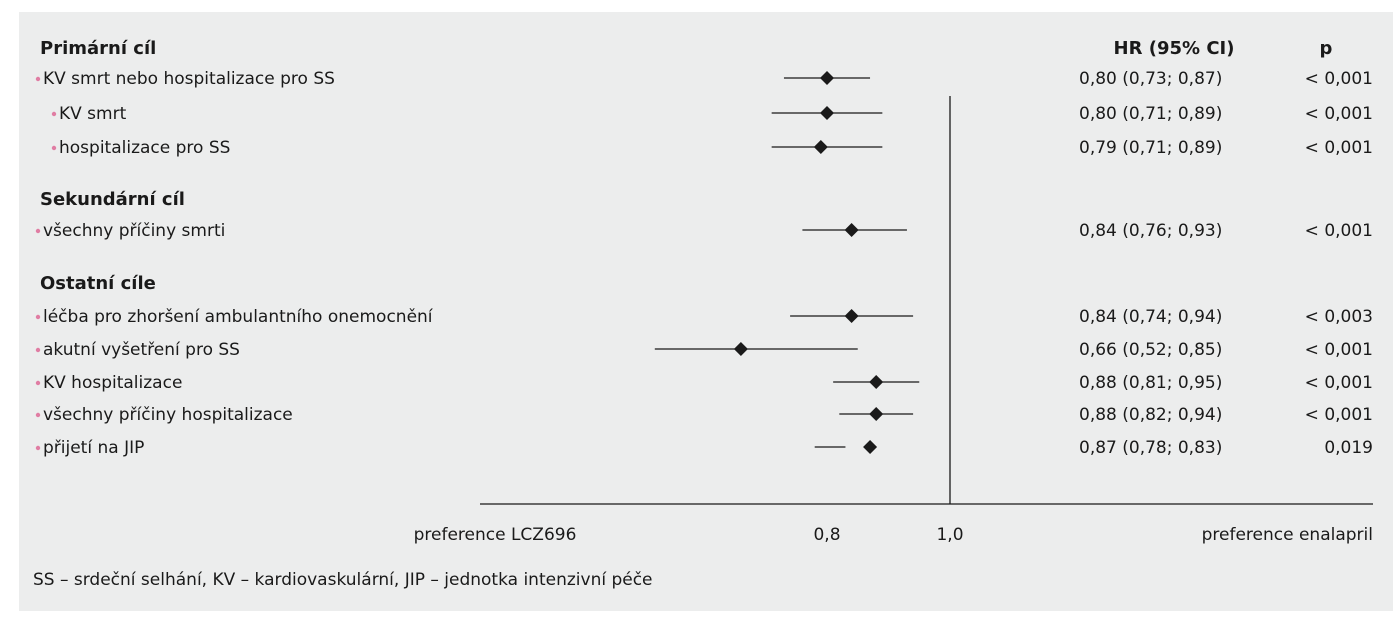 This screenshot has height=628, width=1393. I want to click on row-label: všechny příčiny hospitalizace, so click(168, 415).